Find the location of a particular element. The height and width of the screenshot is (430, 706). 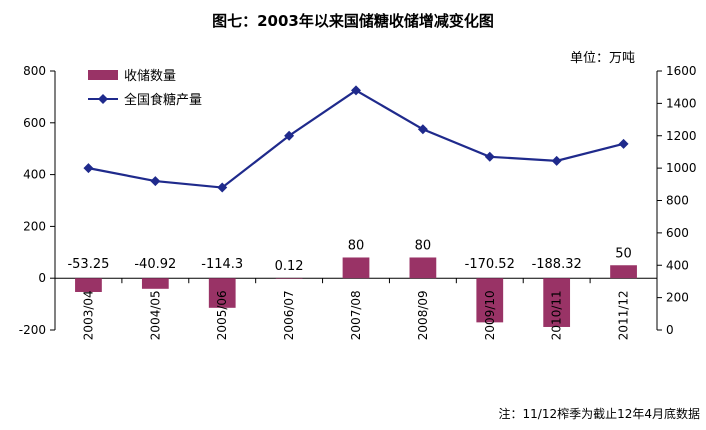

left-tick-label: 600 is located at coordinates (34, 123).